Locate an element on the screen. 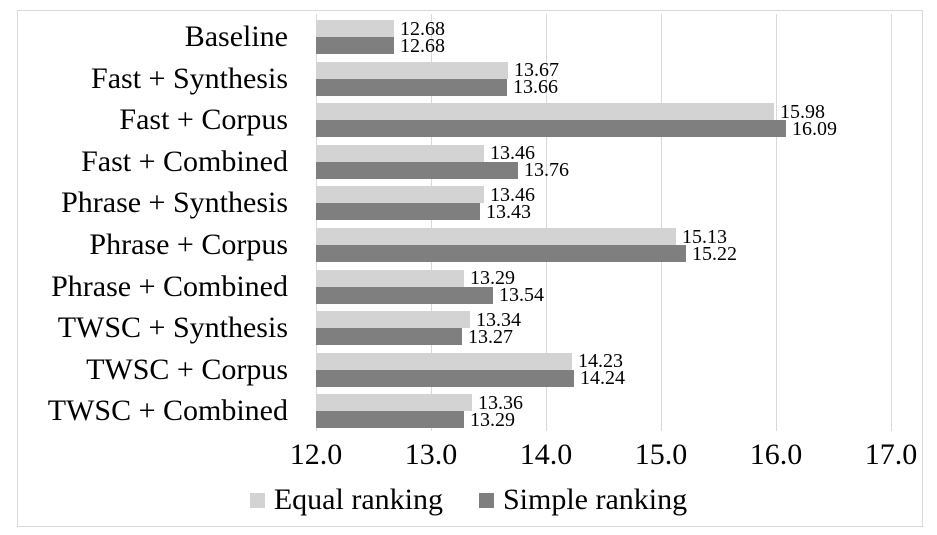 The image size is (937, 535). category-label: Fast + Combined is located at coordinates (184, 161).